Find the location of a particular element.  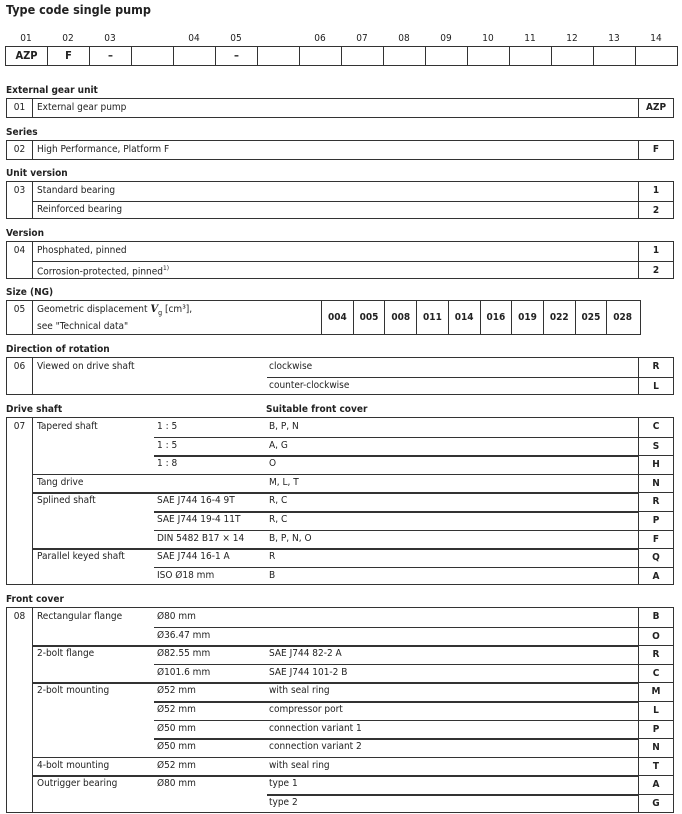

option-row: External gear pump AZP is located at coordinates (340, 108).